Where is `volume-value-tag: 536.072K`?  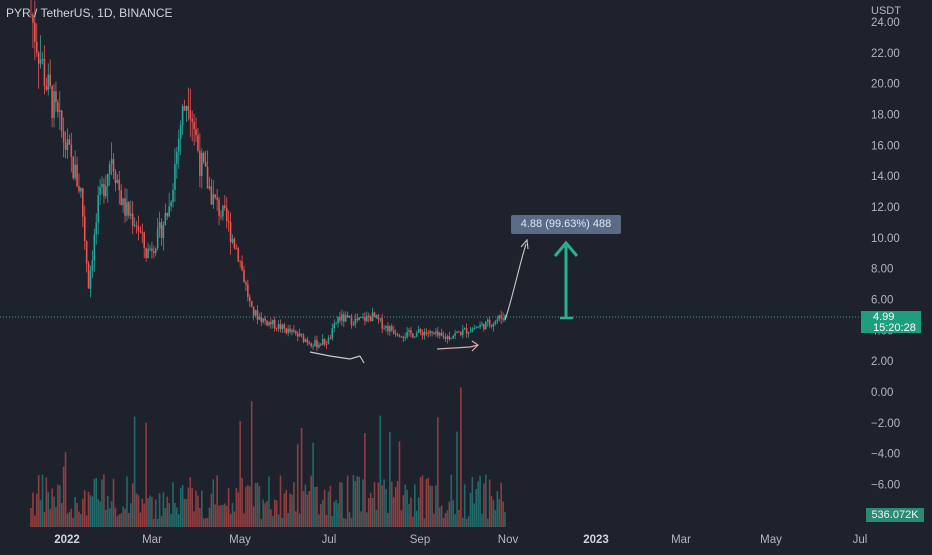 volume-value-tag: 536.072K is located at coordinates (895, 515).